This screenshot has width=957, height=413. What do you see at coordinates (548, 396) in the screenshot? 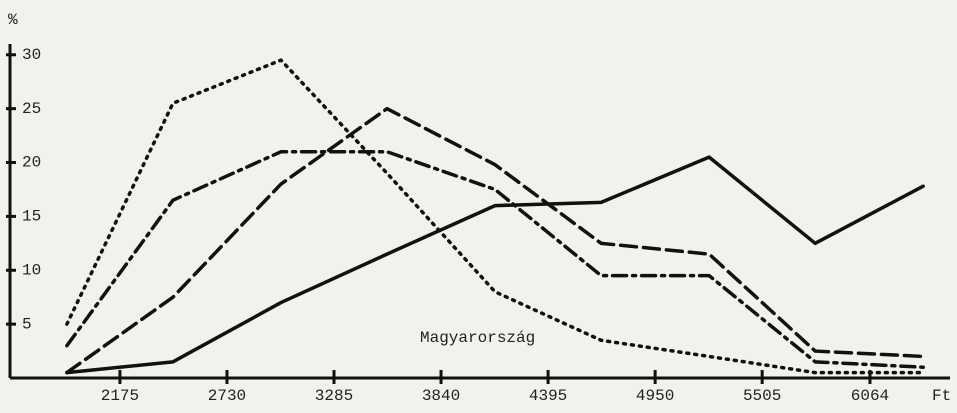
I see `x-tick-label: 4395` at bounding box center [548, 396].